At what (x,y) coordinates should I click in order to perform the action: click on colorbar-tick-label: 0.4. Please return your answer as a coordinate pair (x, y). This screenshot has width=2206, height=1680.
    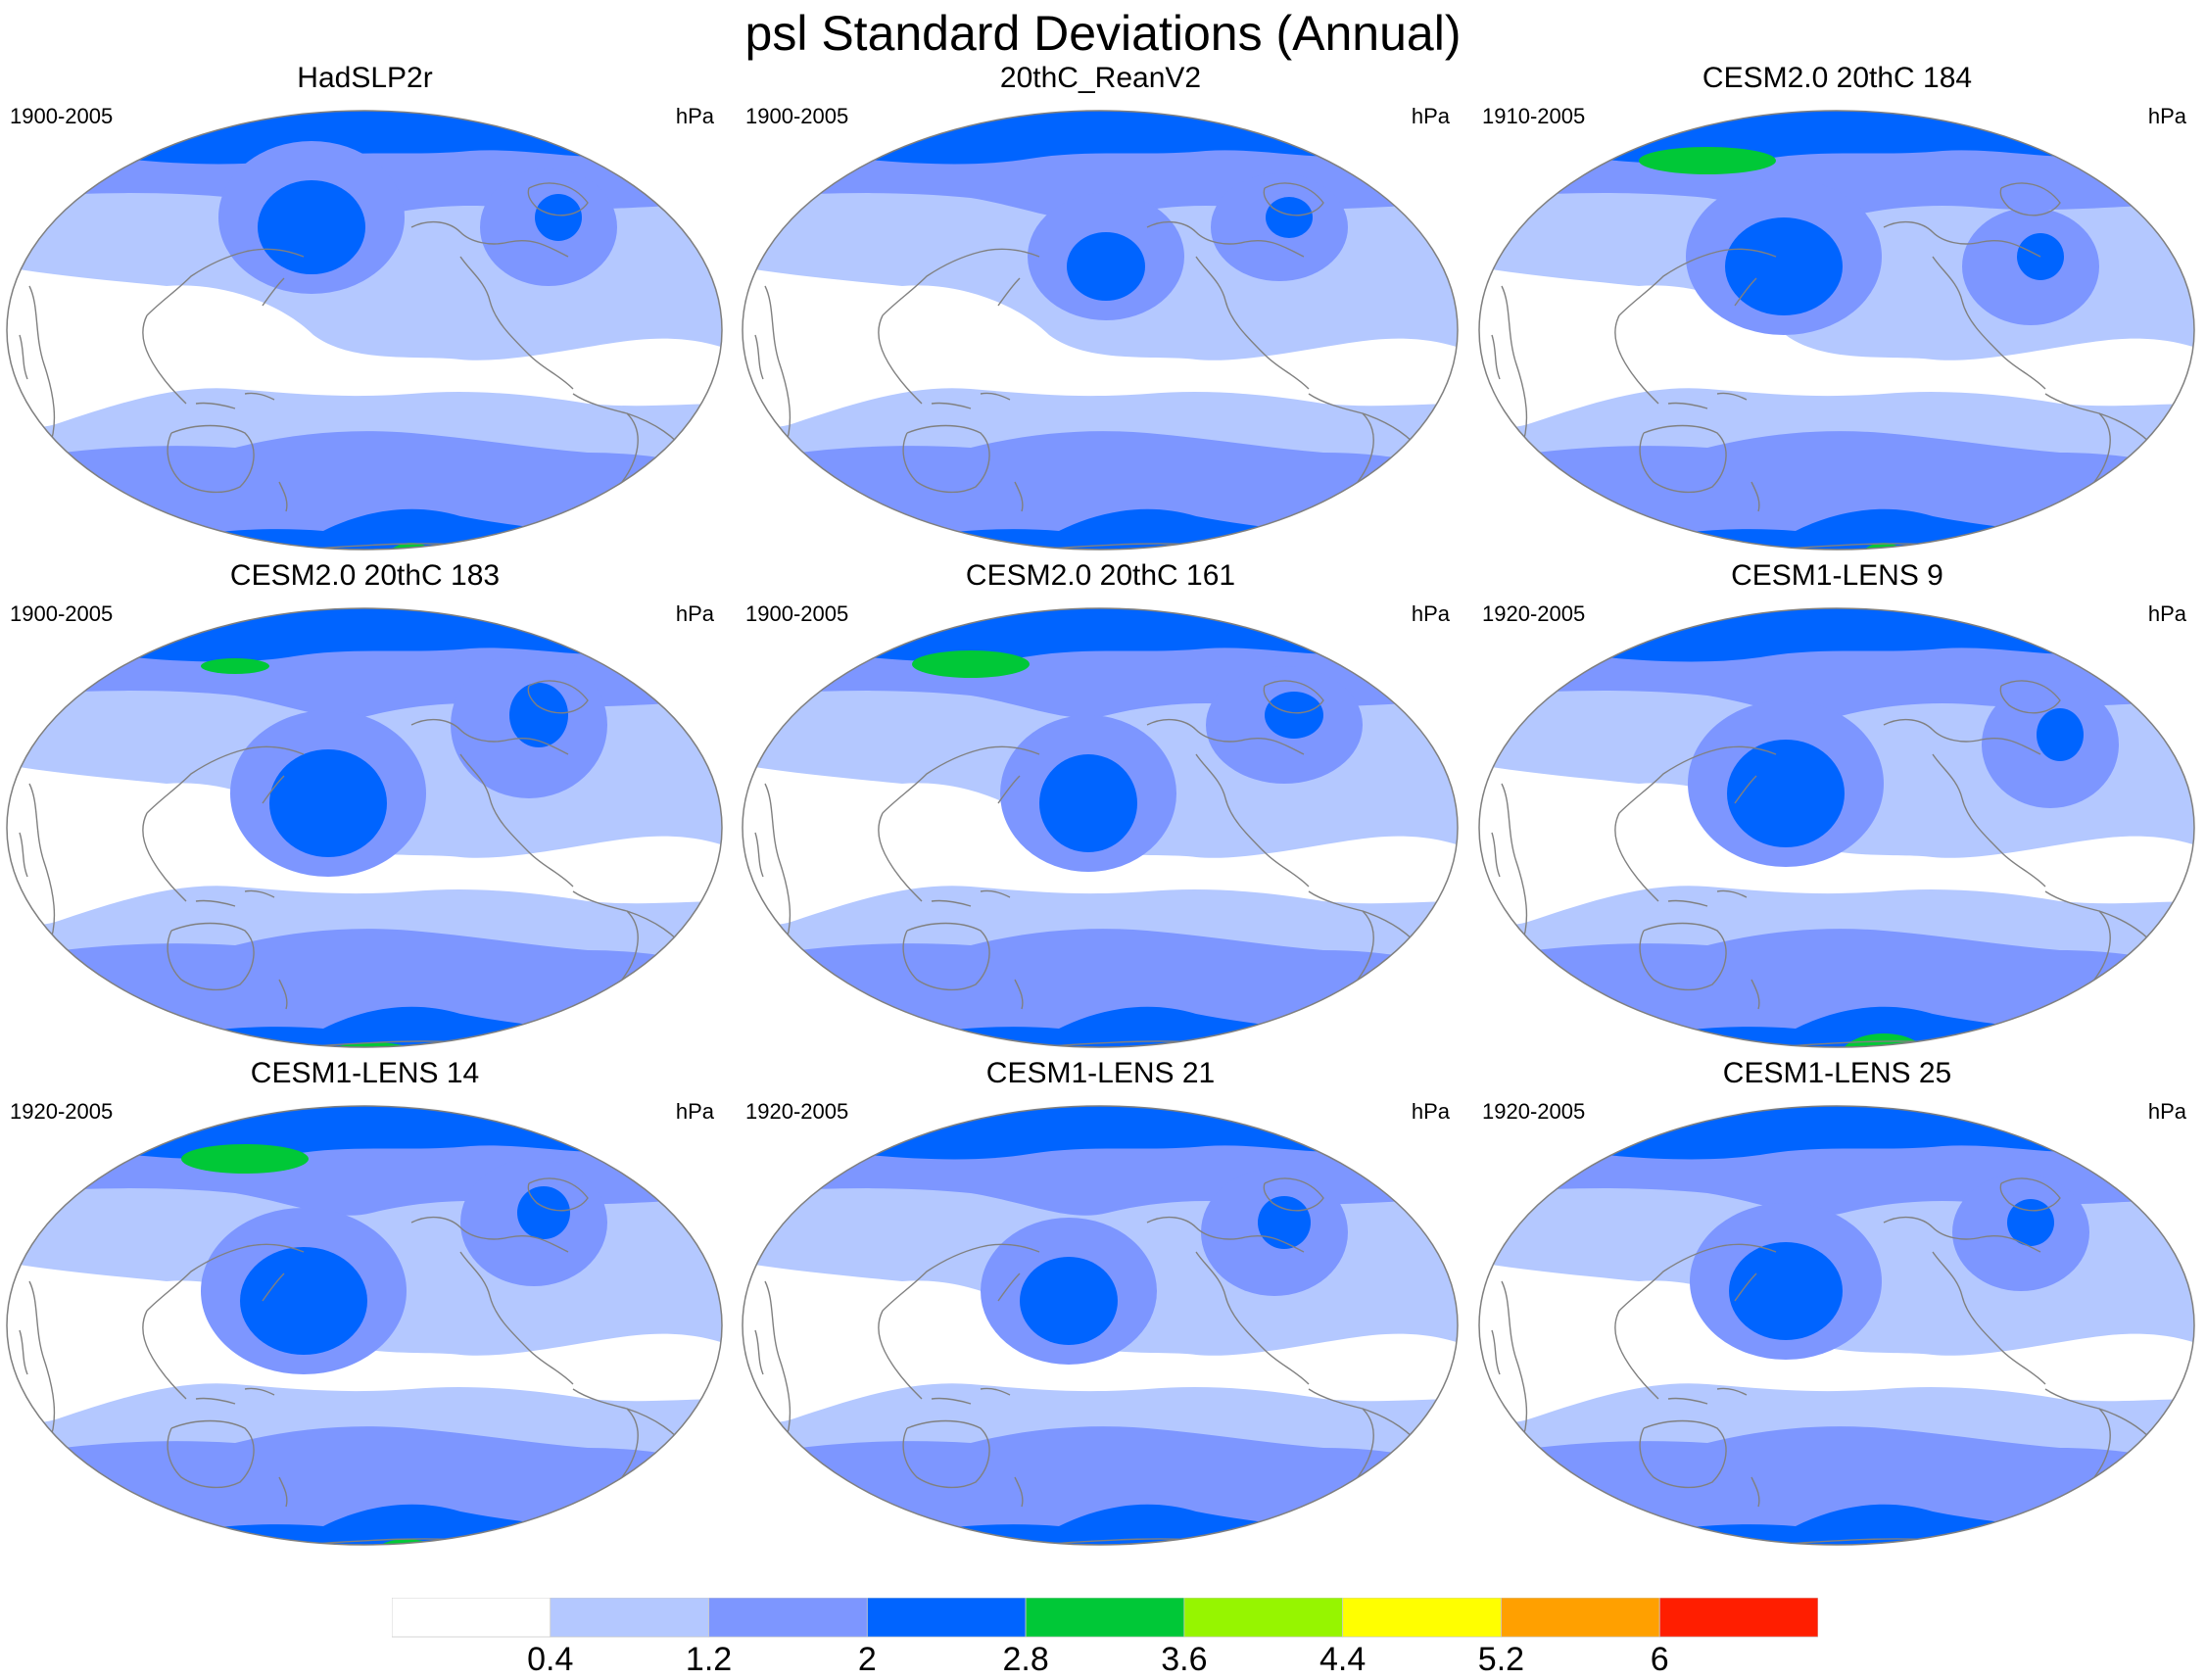
    Looking at the image, I should click on (550, 1659).